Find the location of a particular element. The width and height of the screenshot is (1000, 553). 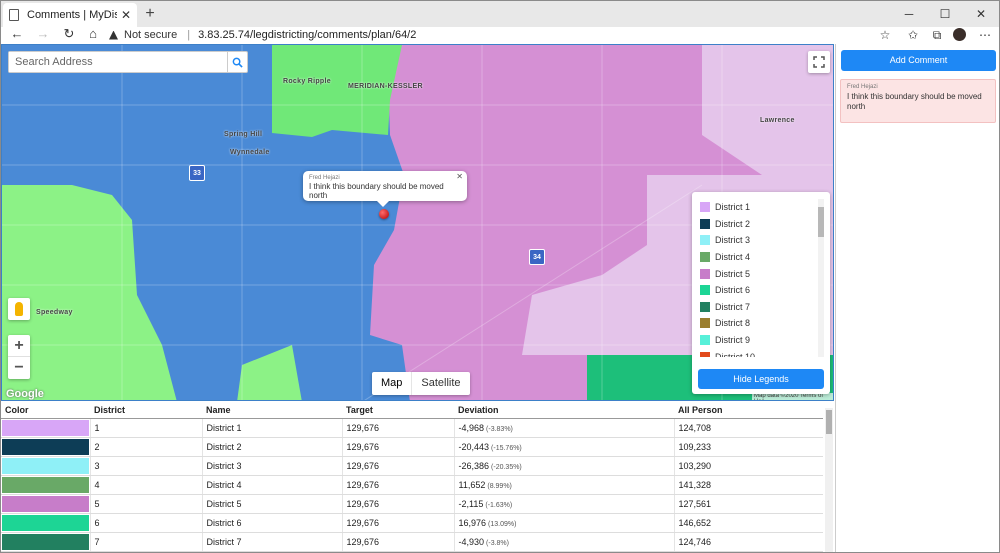

legend-scroll-thumb is located at coordinates (821, 222).